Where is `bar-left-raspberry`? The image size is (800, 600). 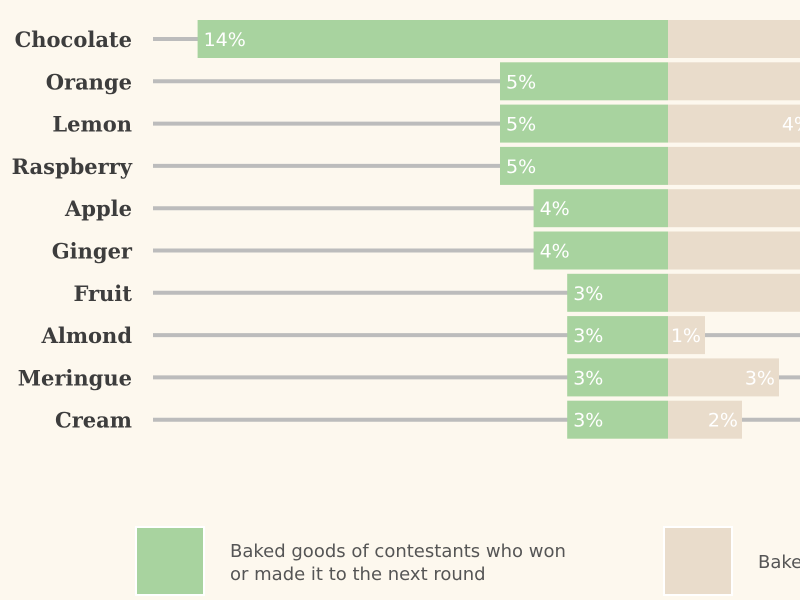
bar-left-raspberry is located at coordinates (584, 165).